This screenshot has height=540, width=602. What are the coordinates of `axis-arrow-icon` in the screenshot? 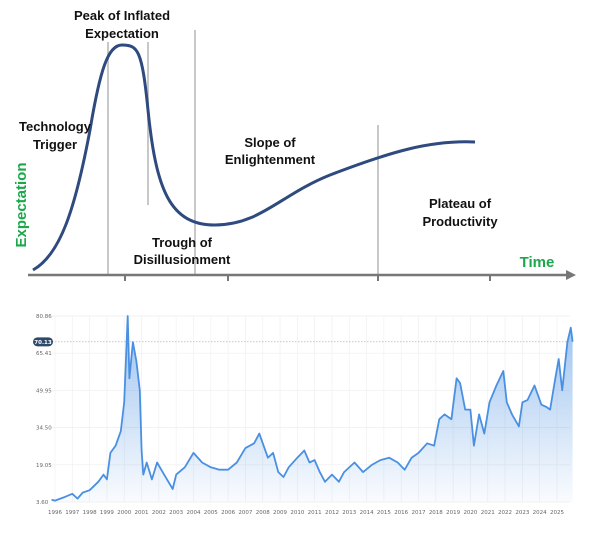 It's located at (571, 275).